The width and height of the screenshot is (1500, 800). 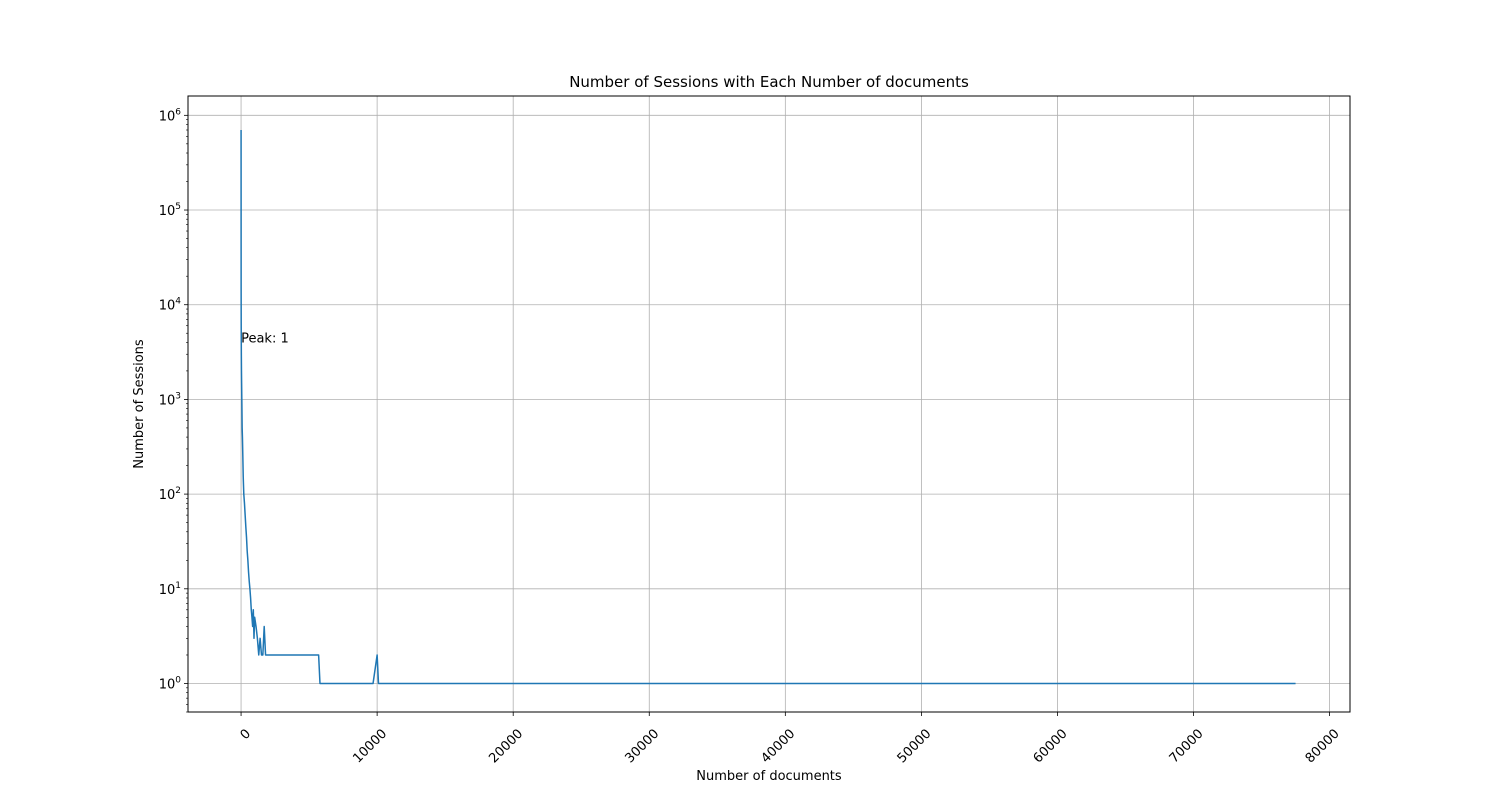 What do you see at coordinates (769, 776) in the screenshot?
I see `x-axis-label: Number of documents` at bounding box center [769, 776].